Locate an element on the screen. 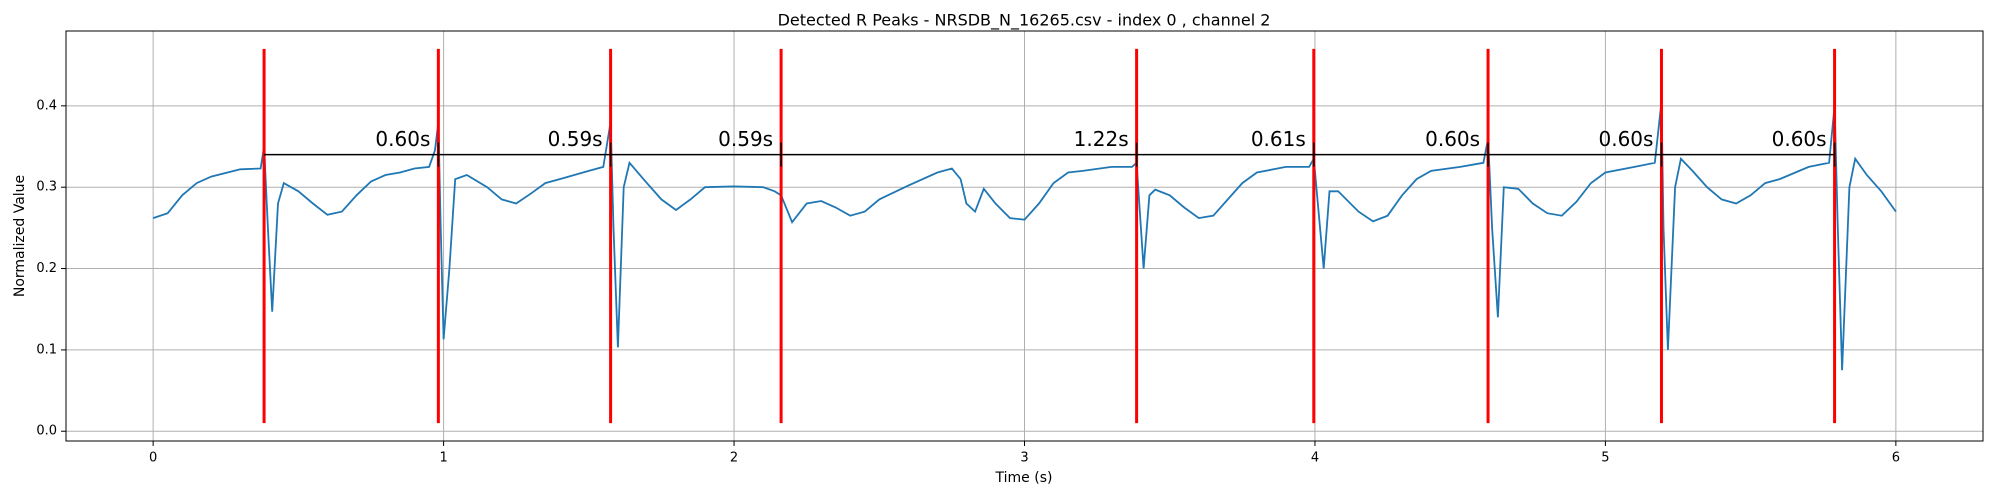  x-axis-label: Time (s) is located at coordinates (1024, 478).